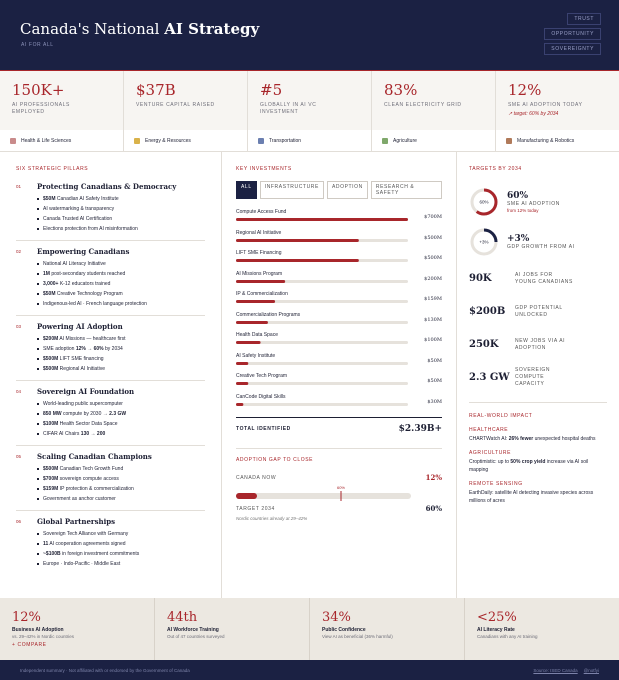  What do you see at coordinates (572, 34) in the screenshot?
I see `nav-button: OPPORTUNITY` at bounding box center [572, 34].